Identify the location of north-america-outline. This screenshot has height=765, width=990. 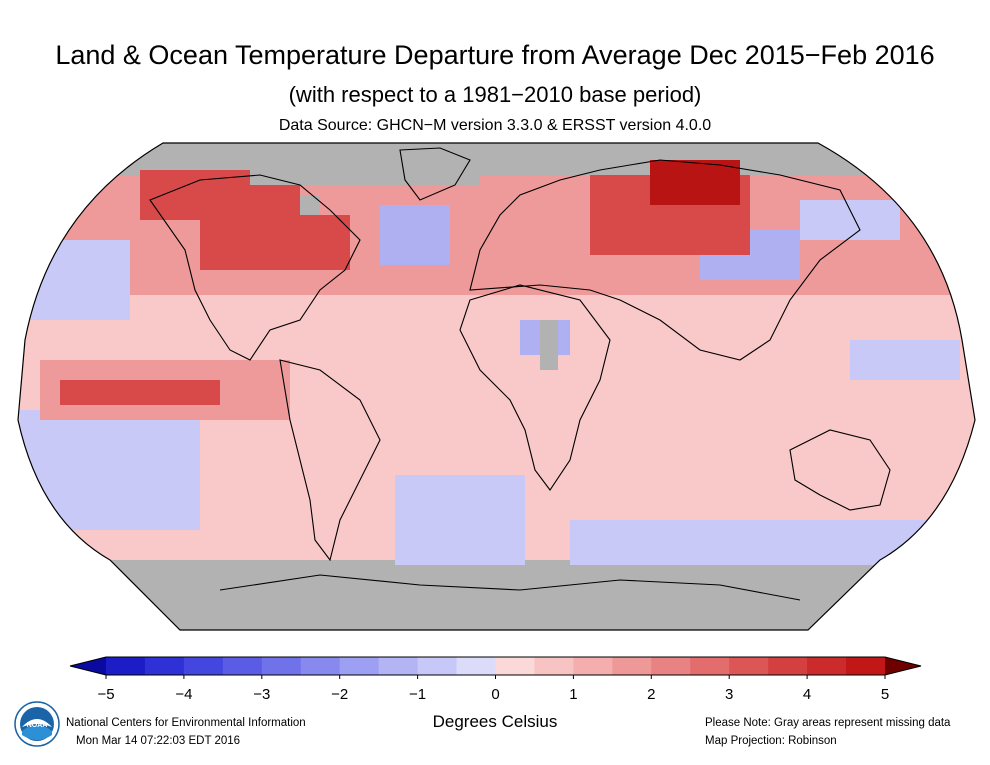
(255, 267).